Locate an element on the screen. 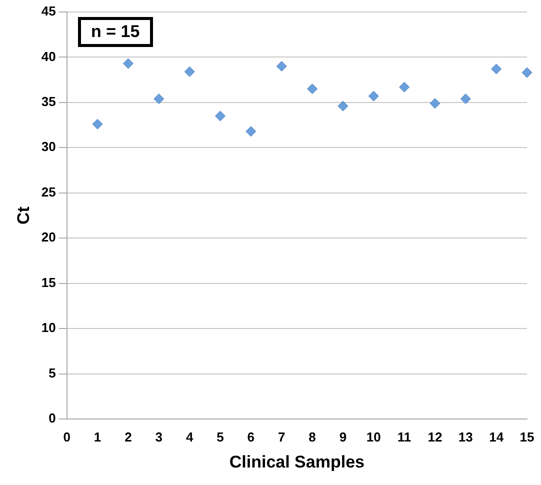  x-tick-label: 2 is located at coordinates (128, 436).